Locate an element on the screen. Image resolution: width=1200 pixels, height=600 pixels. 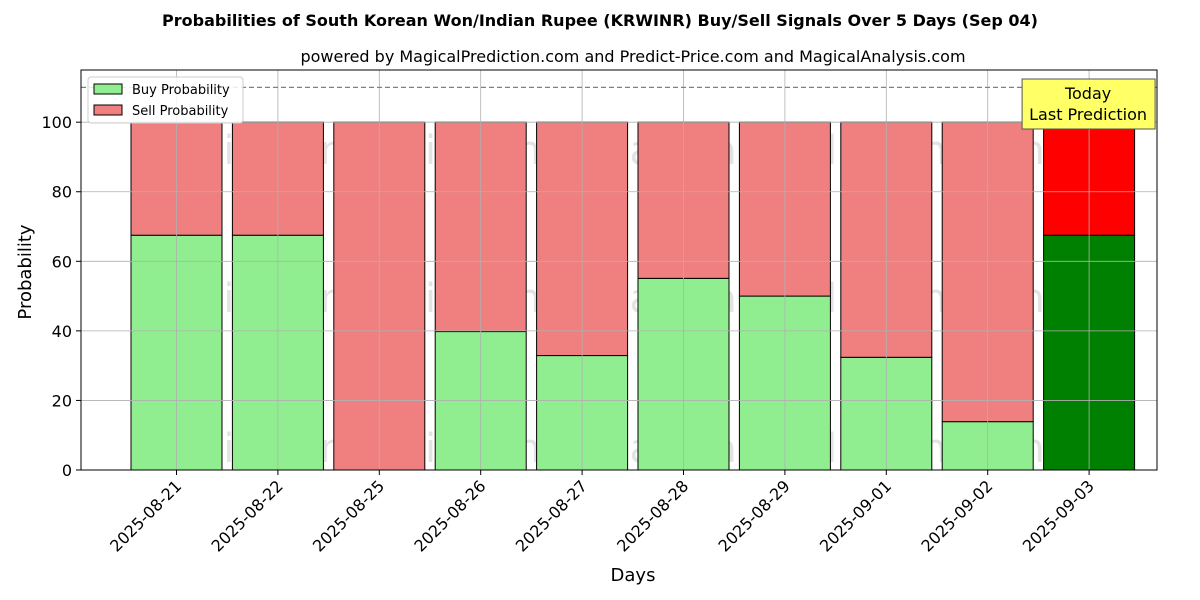
x-tick-label: 2025-08-28 is located at coordinates (652, 515).